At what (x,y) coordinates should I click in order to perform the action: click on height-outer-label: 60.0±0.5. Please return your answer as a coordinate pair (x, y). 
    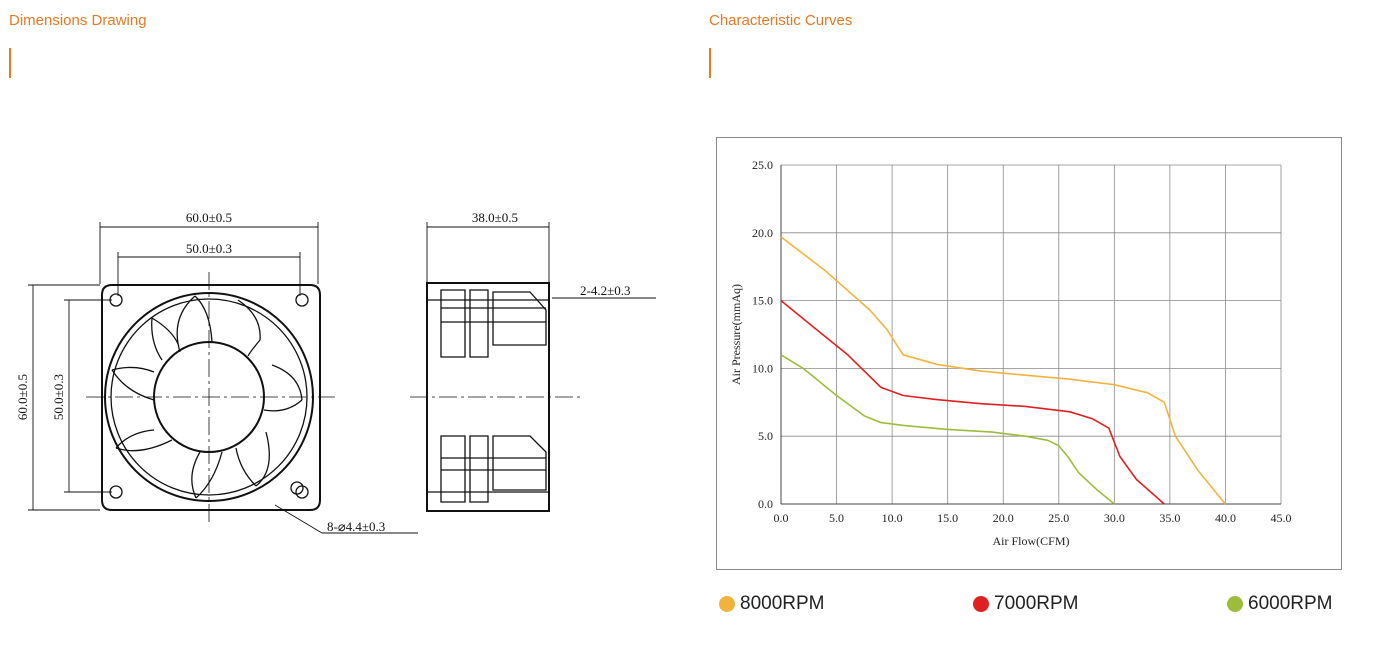
    Looking at the image, I should click on (22, 397).